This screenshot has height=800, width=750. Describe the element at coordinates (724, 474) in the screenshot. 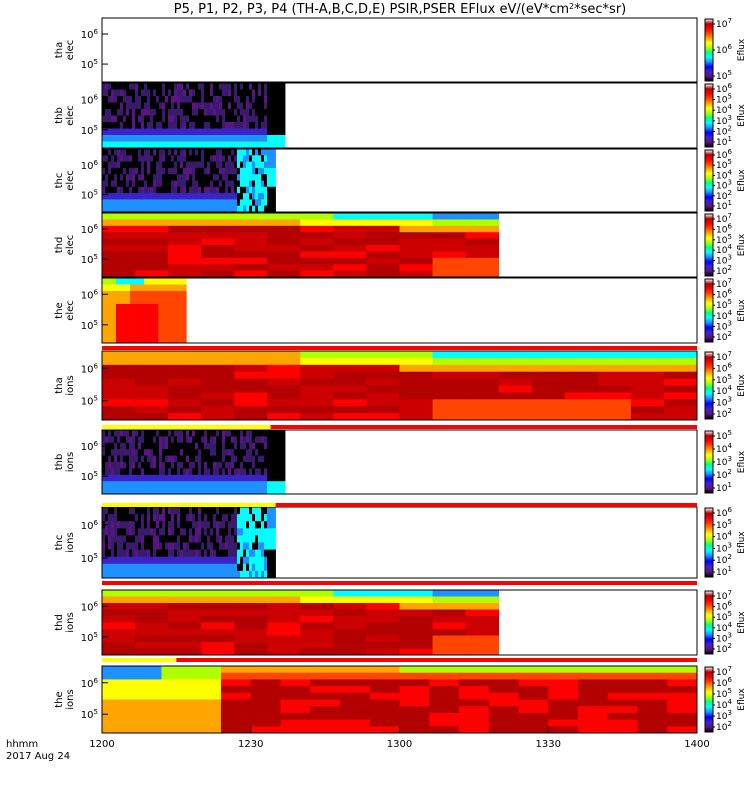

I see `tick-label: 102` at that location.